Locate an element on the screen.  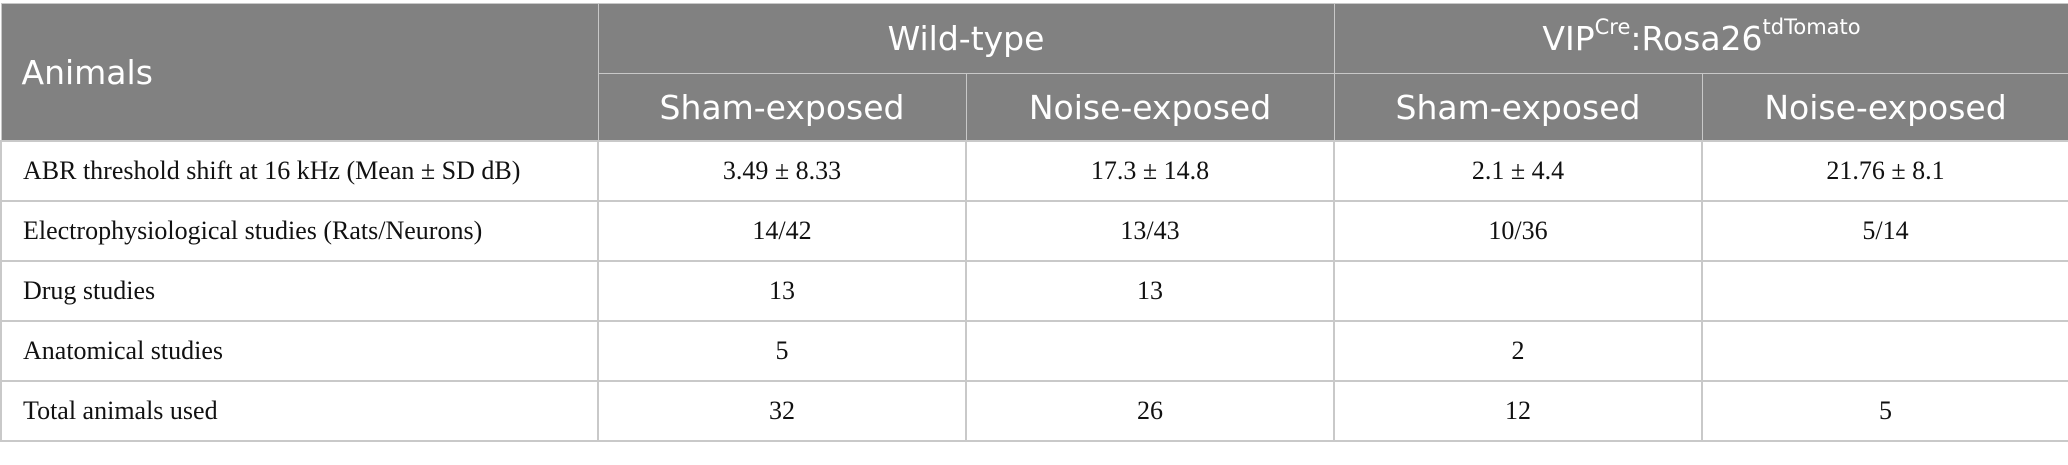
table-row: Total animals used 32 26 12 5 is located at coordinates (1034, 411).